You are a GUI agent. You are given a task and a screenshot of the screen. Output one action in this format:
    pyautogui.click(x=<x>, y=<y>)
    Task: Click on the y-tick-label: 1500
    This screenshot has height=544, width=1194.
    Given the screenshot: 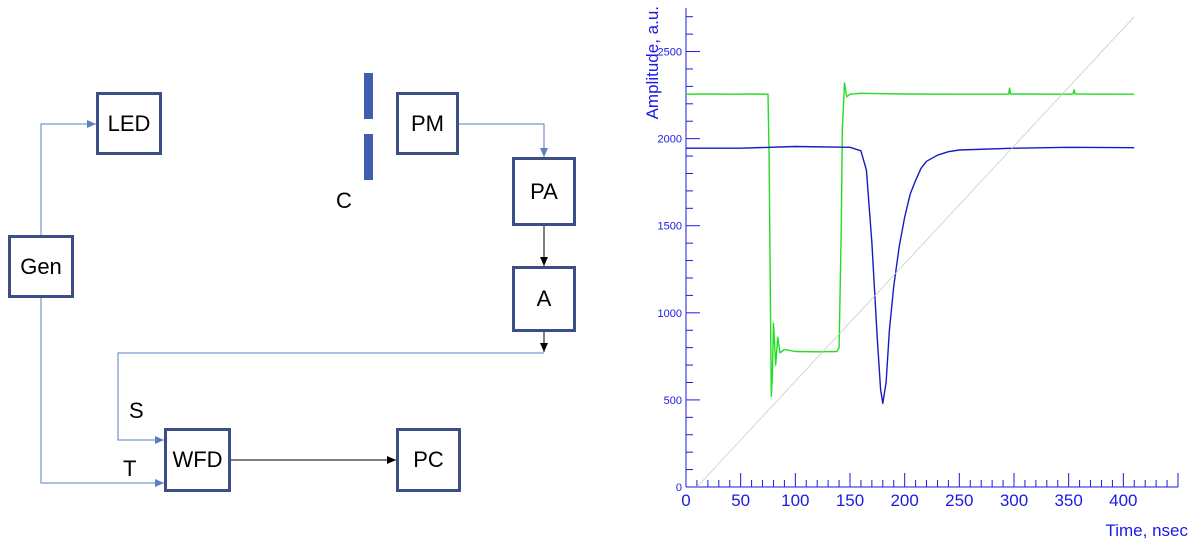 What is the action you would take?
    pyautogui.click(x=670, y=227)
    